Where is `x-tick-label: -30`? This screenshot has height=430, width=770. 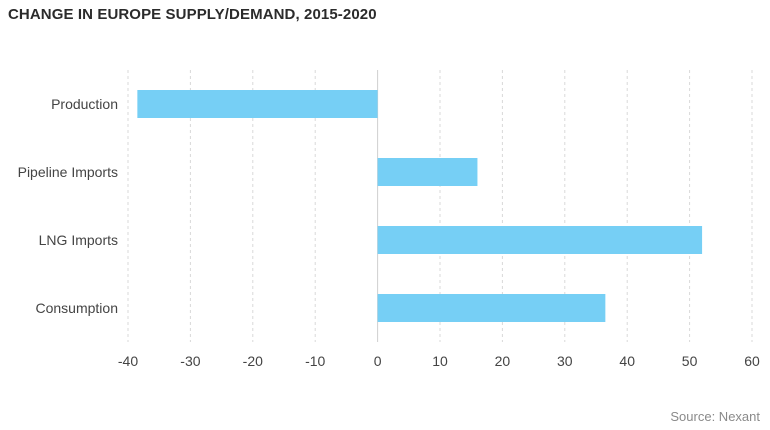 x-tick-label: -30 is located at coordinates (190, 361).